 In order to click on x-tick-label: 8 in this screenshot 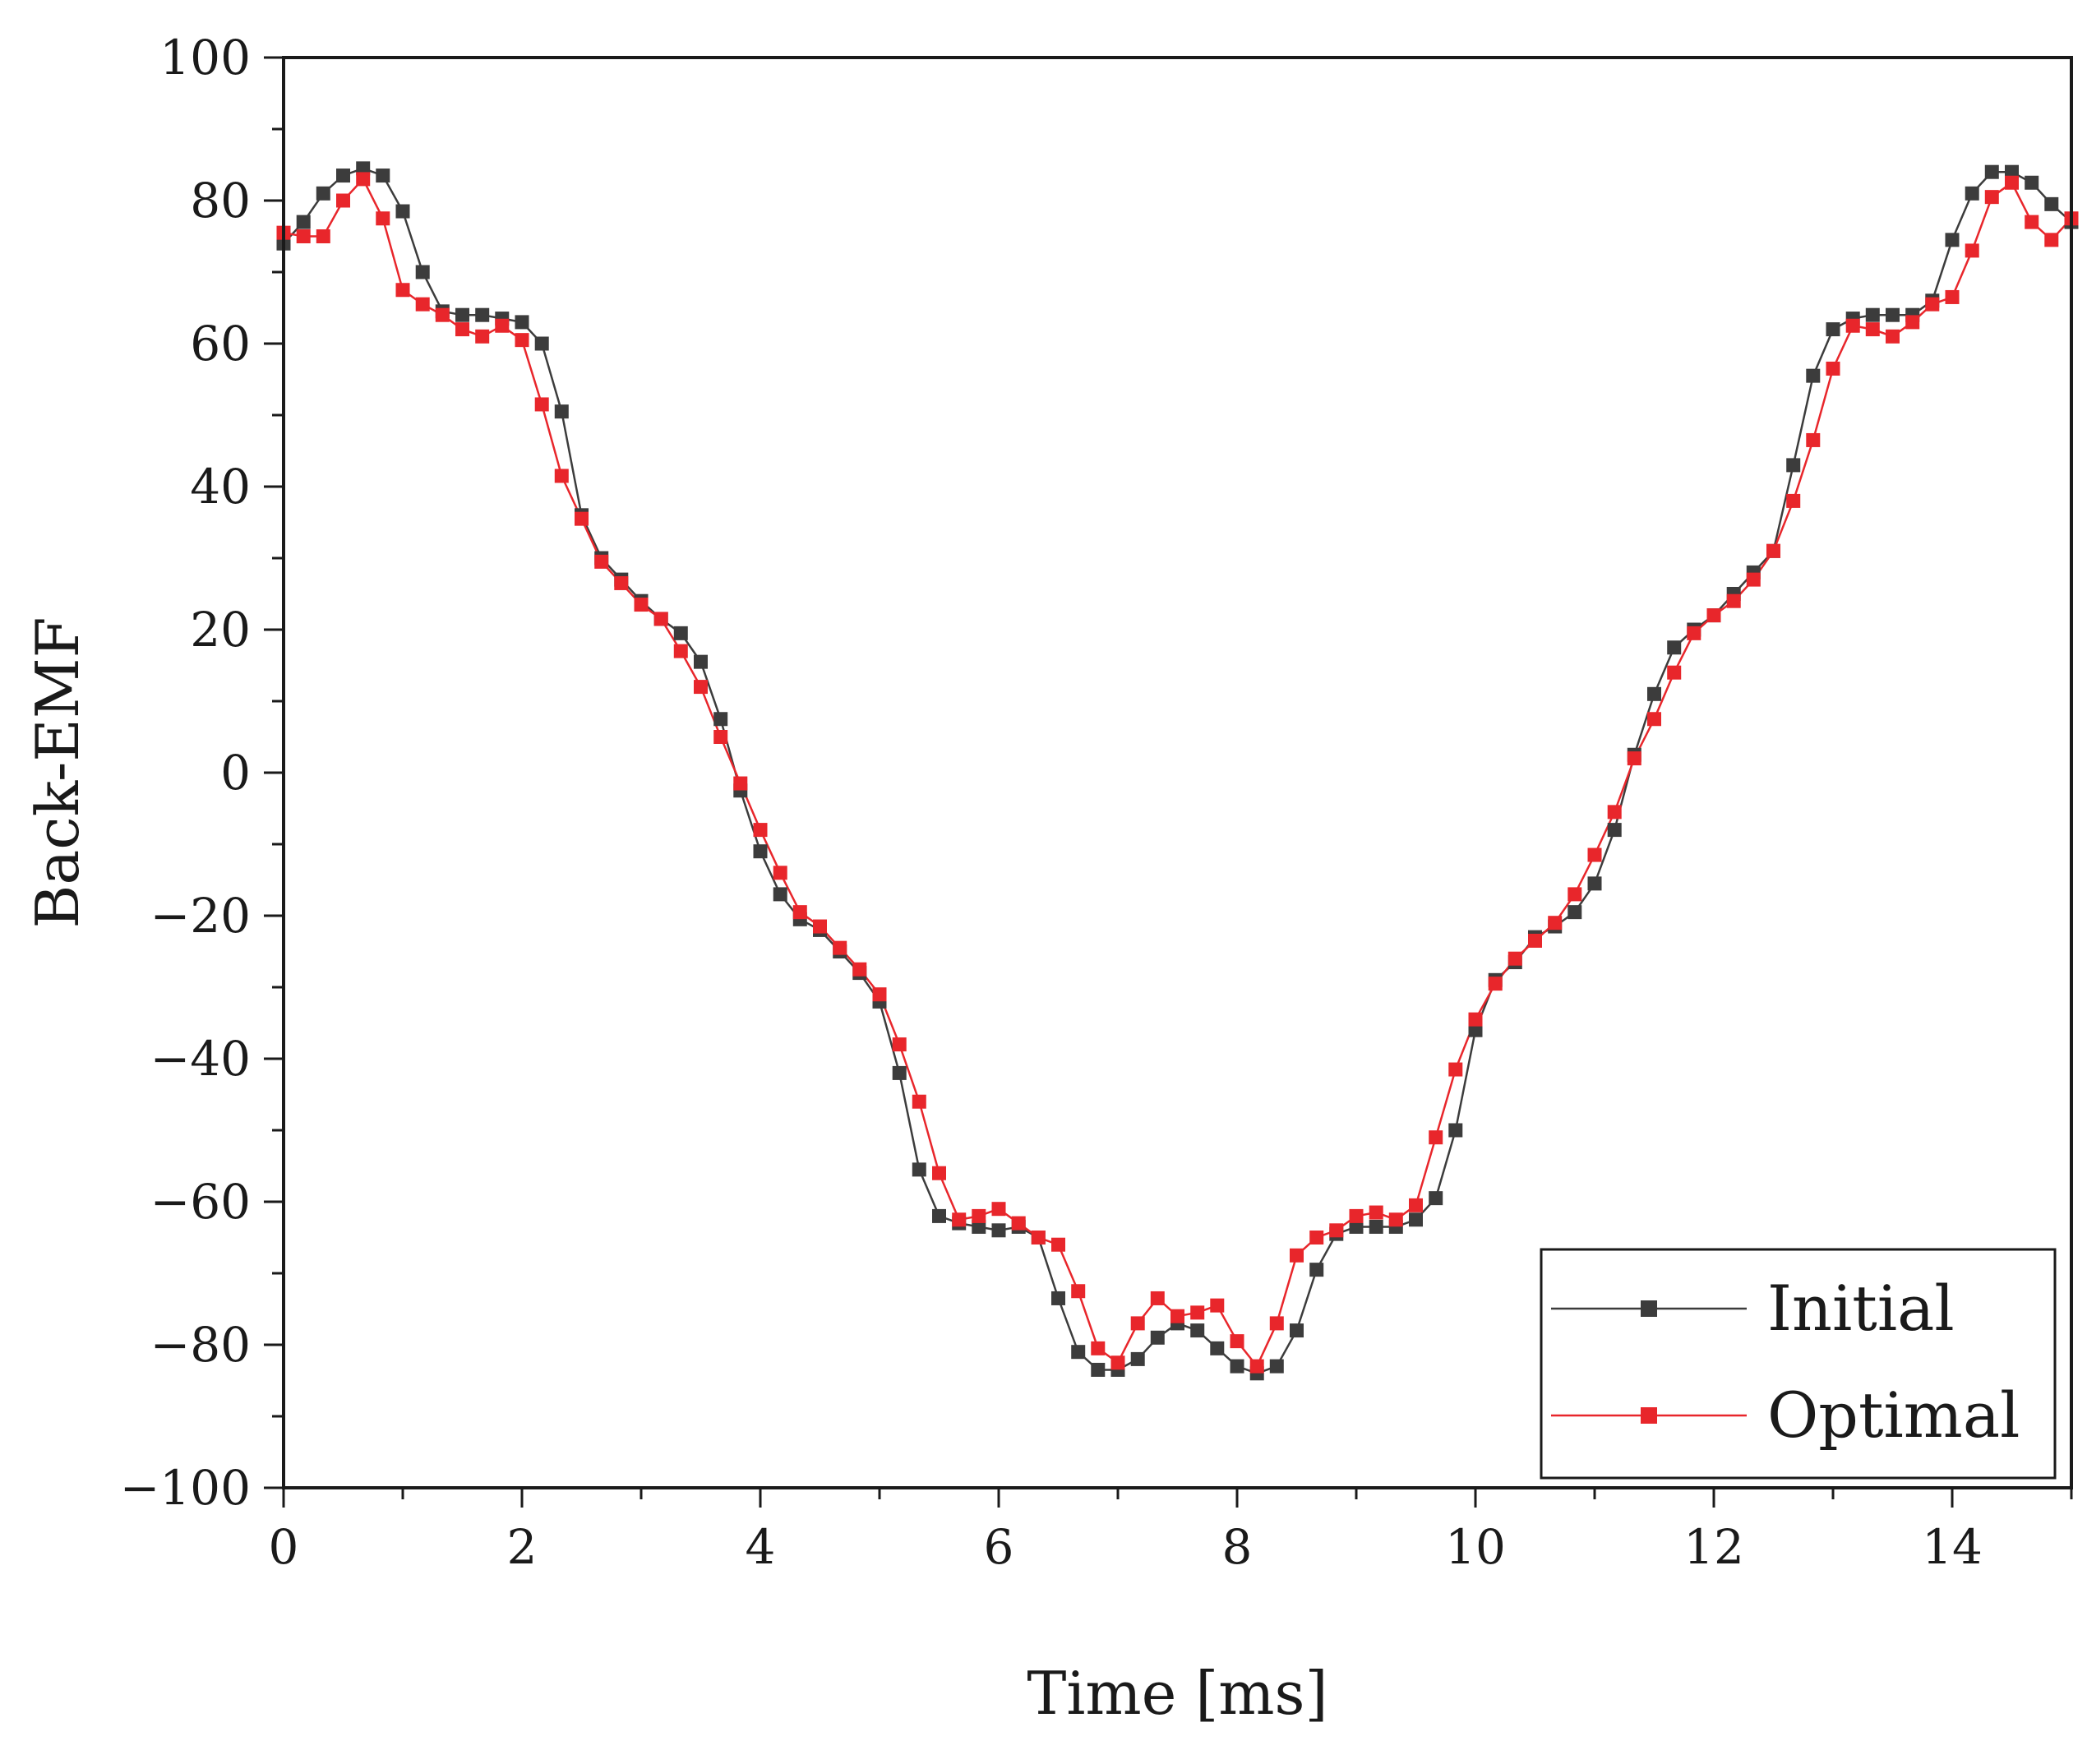, I will do `click(1237, 1547)`.